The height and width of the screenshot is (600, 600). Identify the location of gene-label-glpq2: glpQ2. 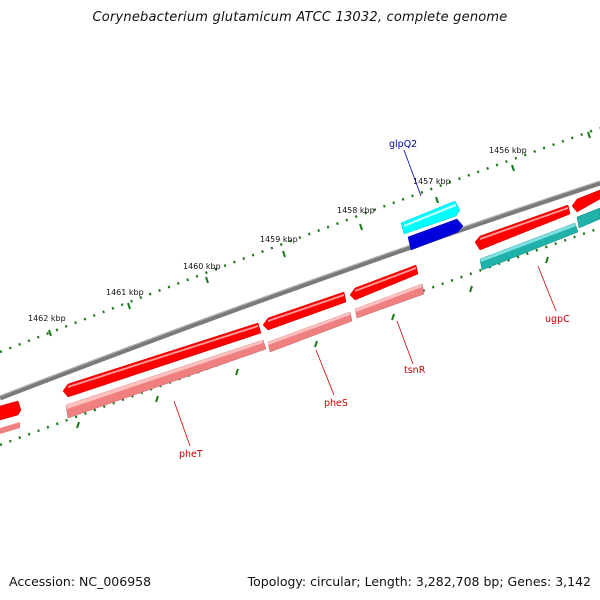
(403, 144).